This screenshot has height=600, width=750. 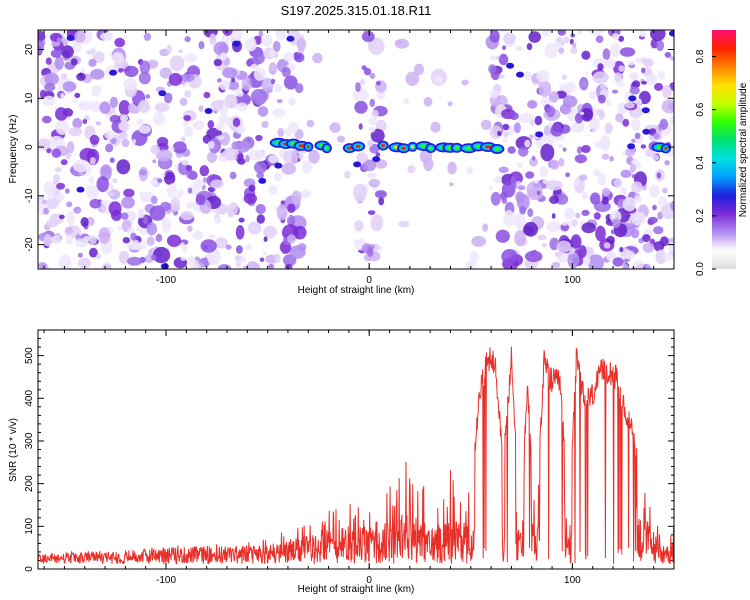 What do you see at coordinates (13, 149) in the screenshot?
I see `spectrogram-y-axis-label: Frequency (Hz)` at bounding box center [13, 149].